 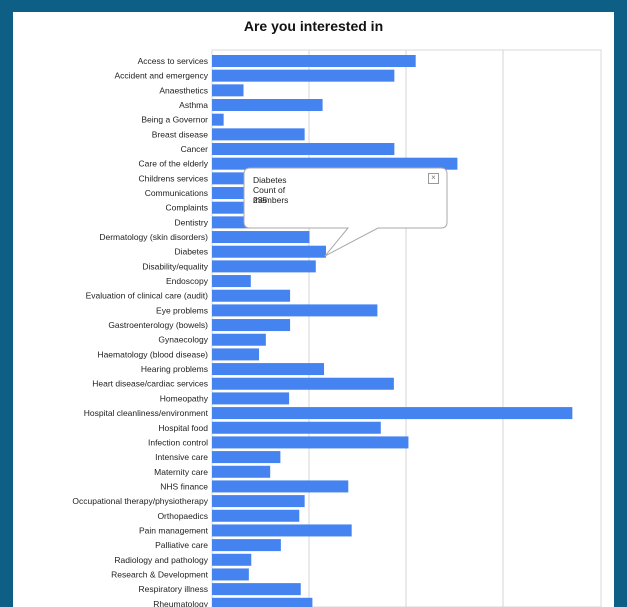 I want to click on category-label: Haematology (blood disease), so click(x=152, y=354).